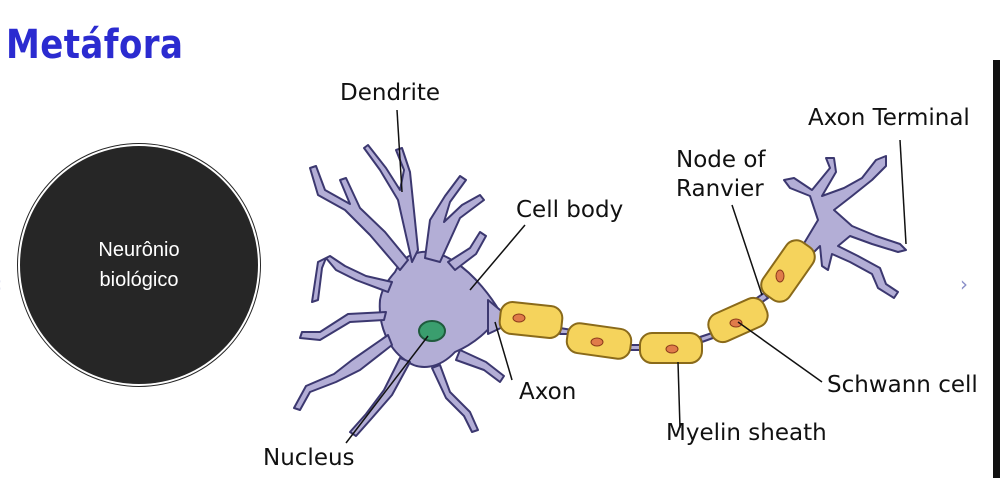 This screenshot has width=1000, height=478. What do you see at coordinates (1, 284) in the screenshot?
I see `prev-slide-chevron-icon: ‹` at bounding box center [1, 284].